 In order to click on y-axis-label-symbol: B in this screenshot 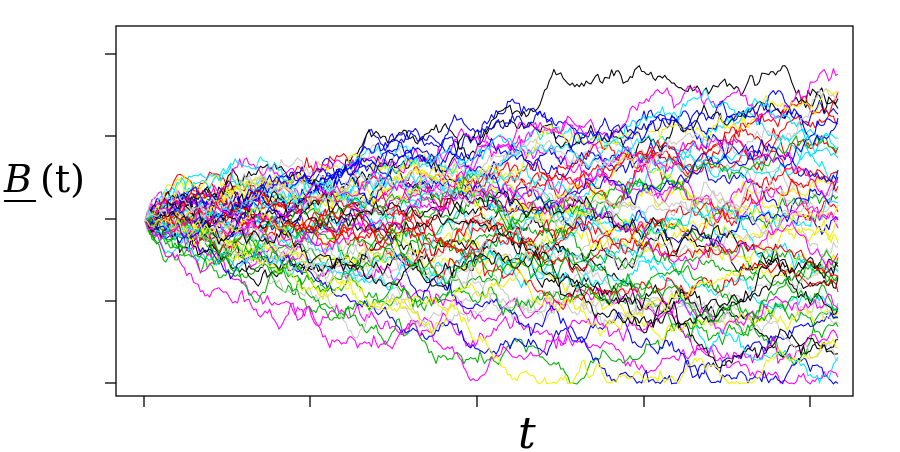, I will do `click(17, 179)`.